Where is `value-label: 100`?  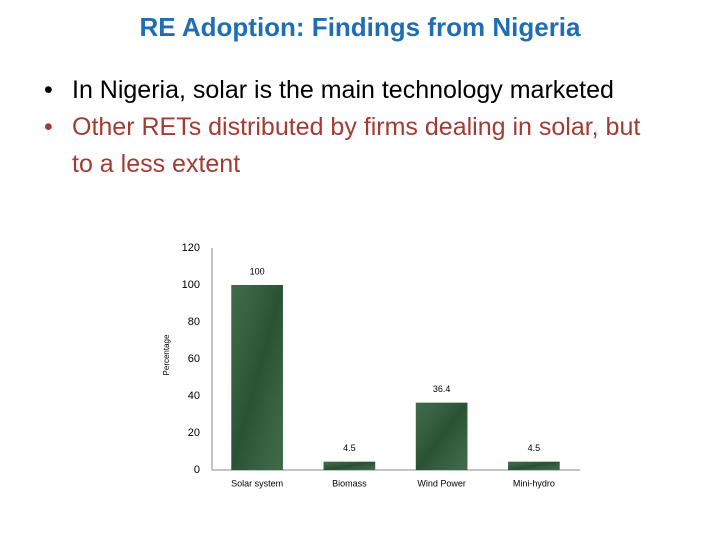 value-label: 100 is located at coordinates (257, 271).